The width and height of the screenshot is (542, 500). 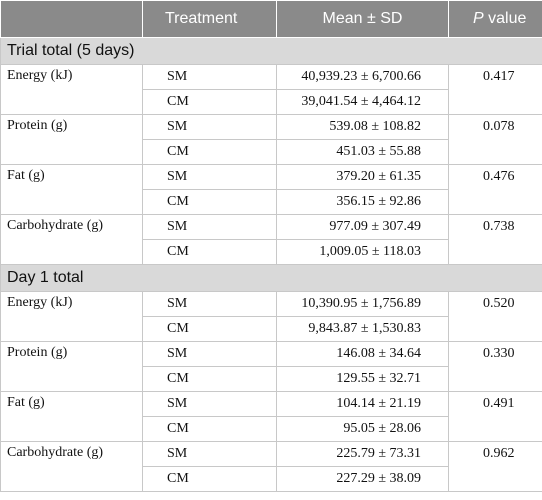 I want to click on mean-sd-cell: 977.09 ± 307.49, so click(x=362, y=227).